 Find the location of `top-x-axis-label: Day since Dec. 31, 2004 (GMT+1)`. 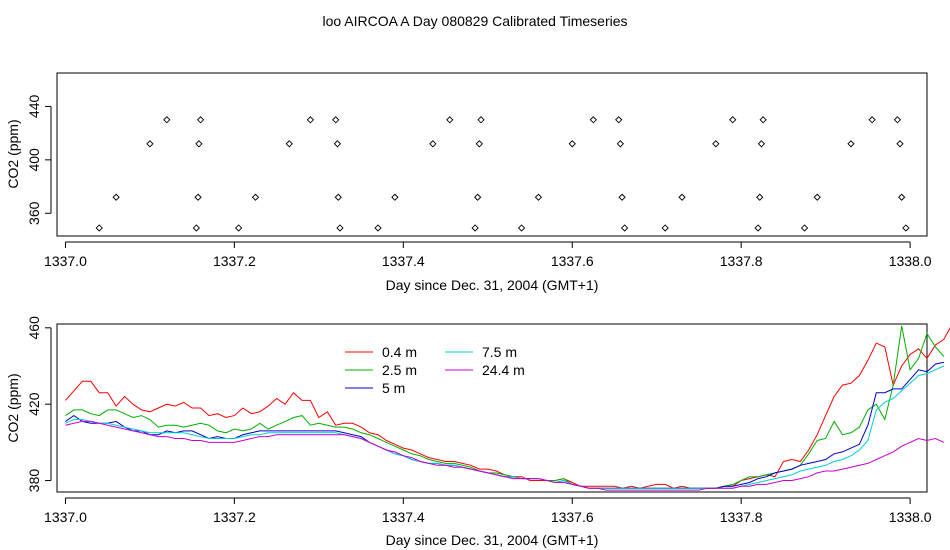

top-x-axis-label: Day since Dec. 31, 2004 (GMT+1) is located at coordinates (492, 285).